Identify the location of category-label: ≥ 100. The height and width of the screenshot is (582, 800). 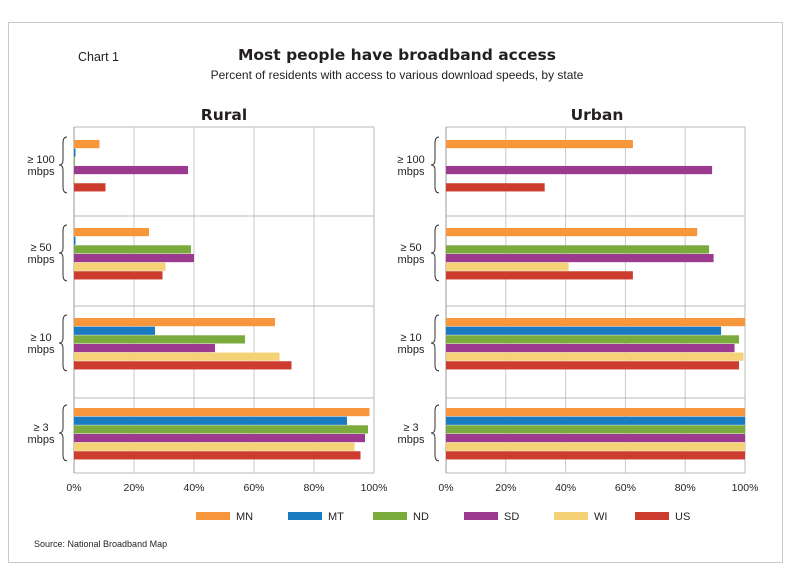
(410, 160).